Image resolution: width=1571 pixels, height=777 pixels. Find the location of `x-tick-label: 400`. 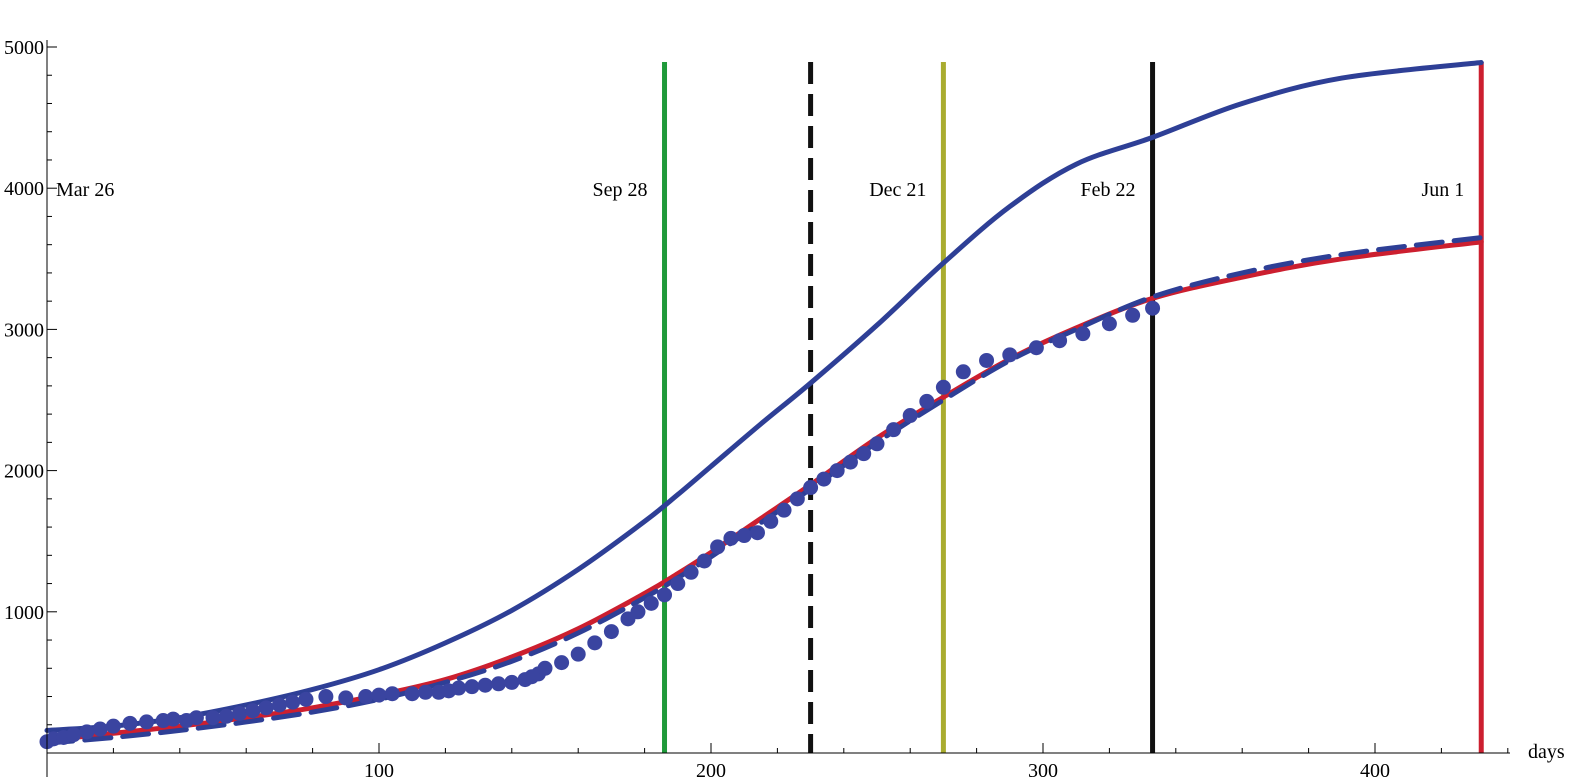

x-tick-label: 400 is located at coordinates (1375, 768).